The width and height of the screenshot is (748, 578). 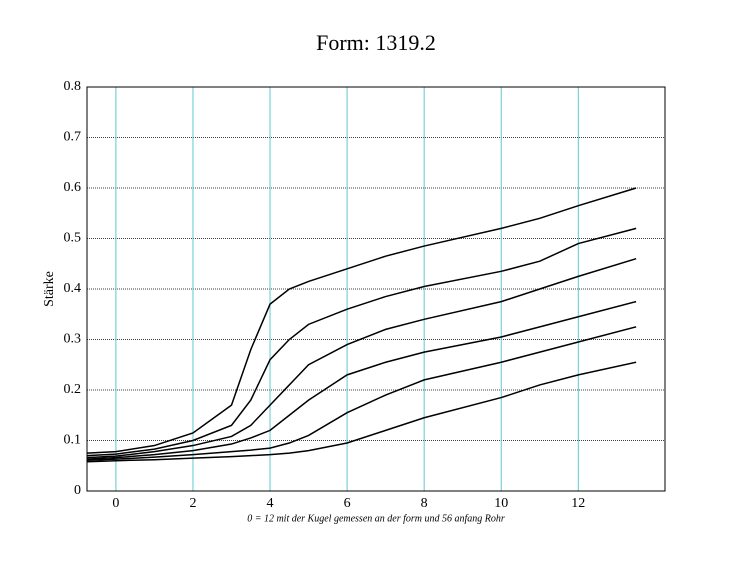 What do you see at coordinates (73, 86) in the screenshot?
I see `y-tick-label: 0.8` at bounding box center [73, 86].